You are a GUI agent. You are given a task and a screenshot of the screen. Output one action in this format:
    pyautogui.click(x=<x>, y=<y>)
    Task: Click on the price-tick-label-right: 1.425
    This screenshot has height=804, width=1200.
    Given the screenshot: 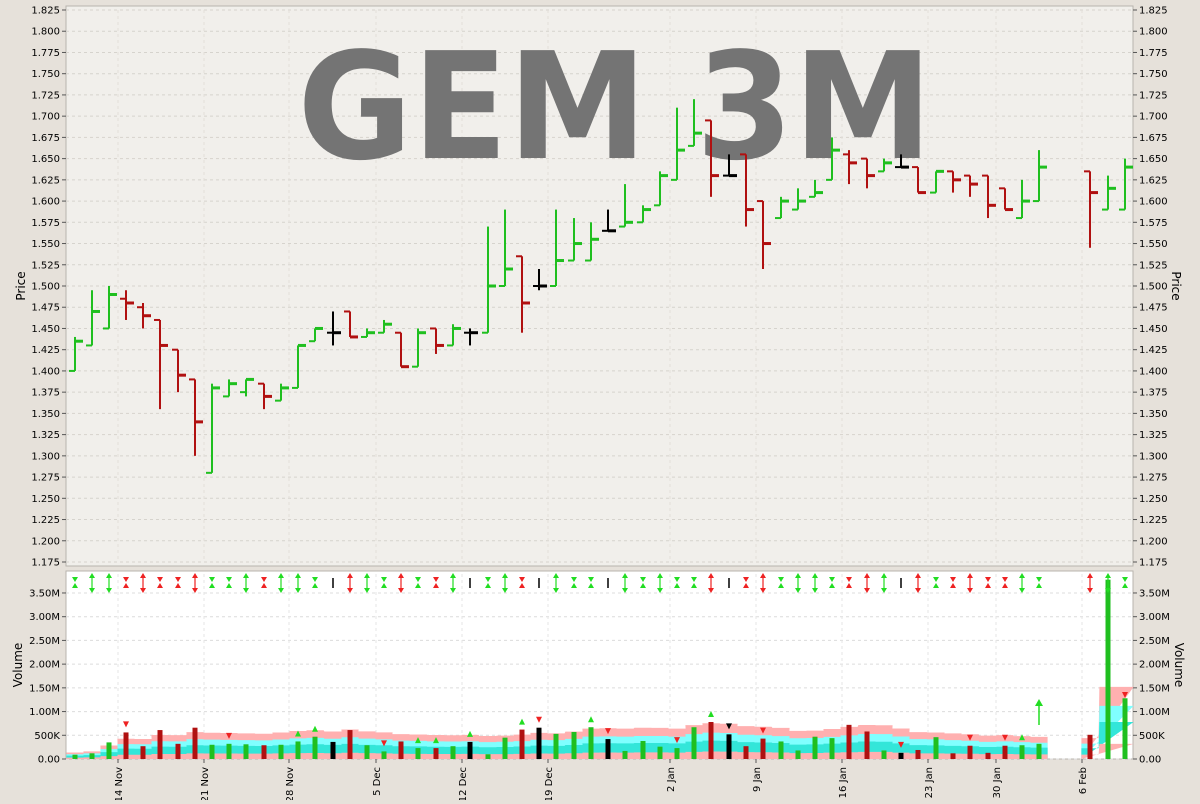 What is the action you would take?
    pyautogui.click(x=1153, y=350)
    